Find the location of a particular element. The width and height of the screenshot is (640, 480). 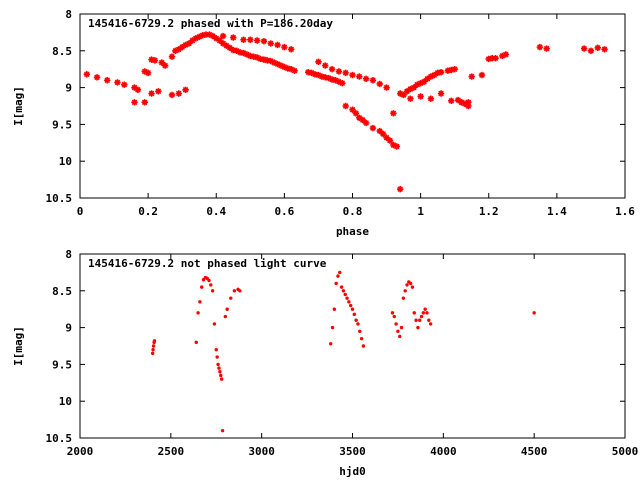

chart-title: 145416-6729.2 not phased light curve is located at coordinates (207, 263).